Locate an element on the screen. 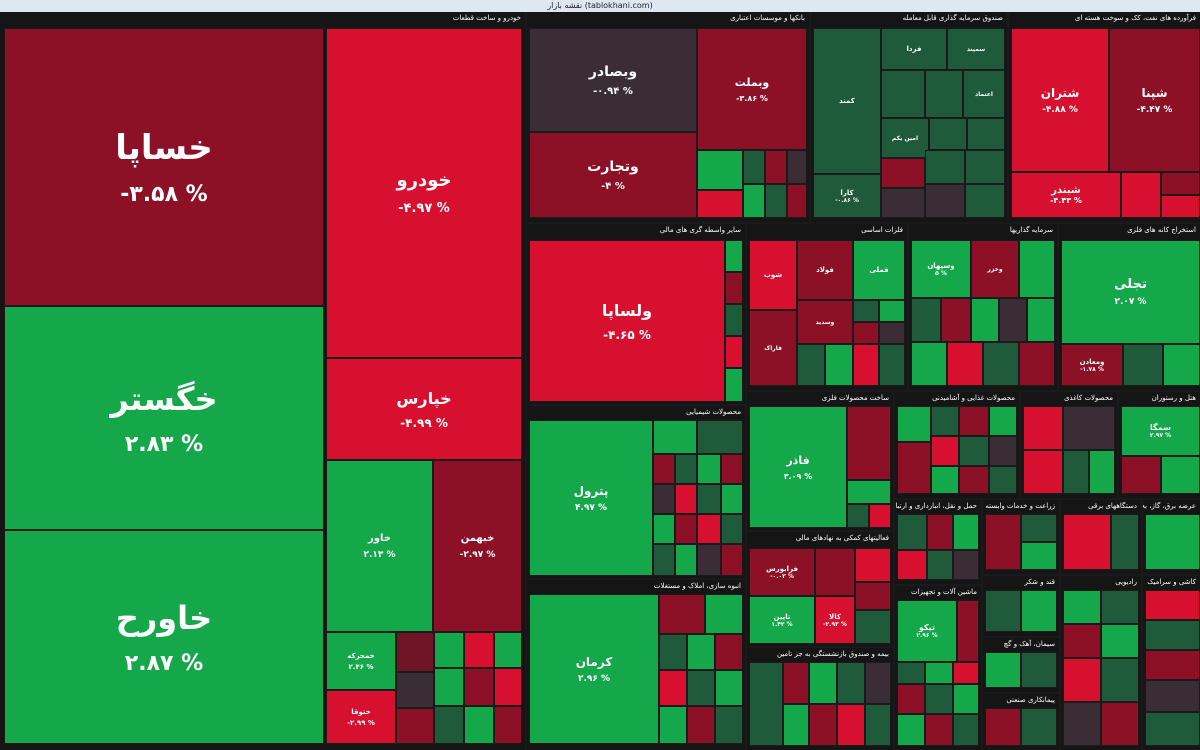 The image size is (1200, 750). stock-shetran: شتران -۴.۸۸ % is located at coordinates (1060, 100).